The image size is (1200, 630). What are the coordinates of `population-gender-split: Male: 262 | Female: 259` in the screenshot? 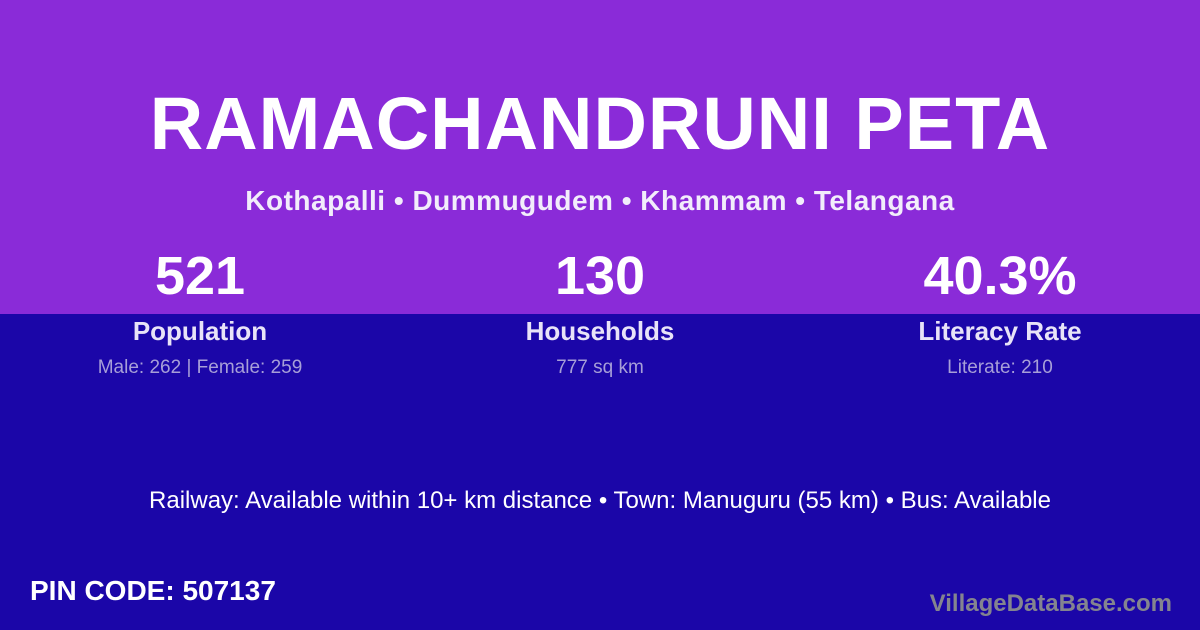 It's located at (200, 367).